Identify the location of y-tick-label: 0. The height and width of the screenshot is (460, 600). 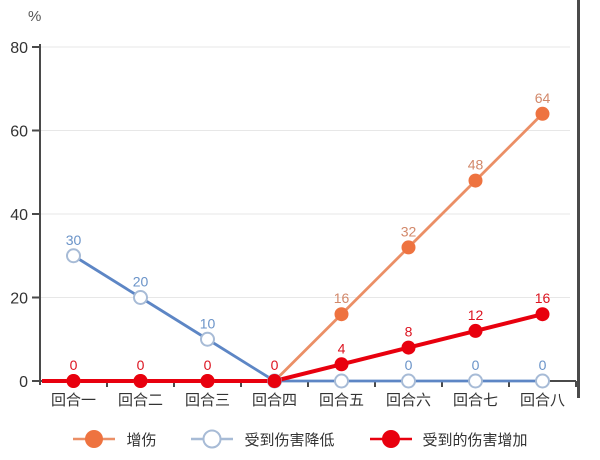
(23, 382).